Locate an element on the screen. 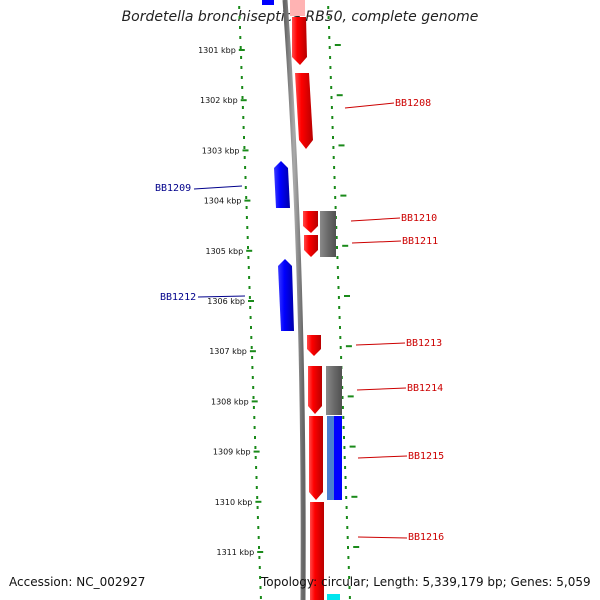 The height and width of the screenshot is (600, 600). scale-tick-label: 1307 kbp is located at coordinates (228, 351).